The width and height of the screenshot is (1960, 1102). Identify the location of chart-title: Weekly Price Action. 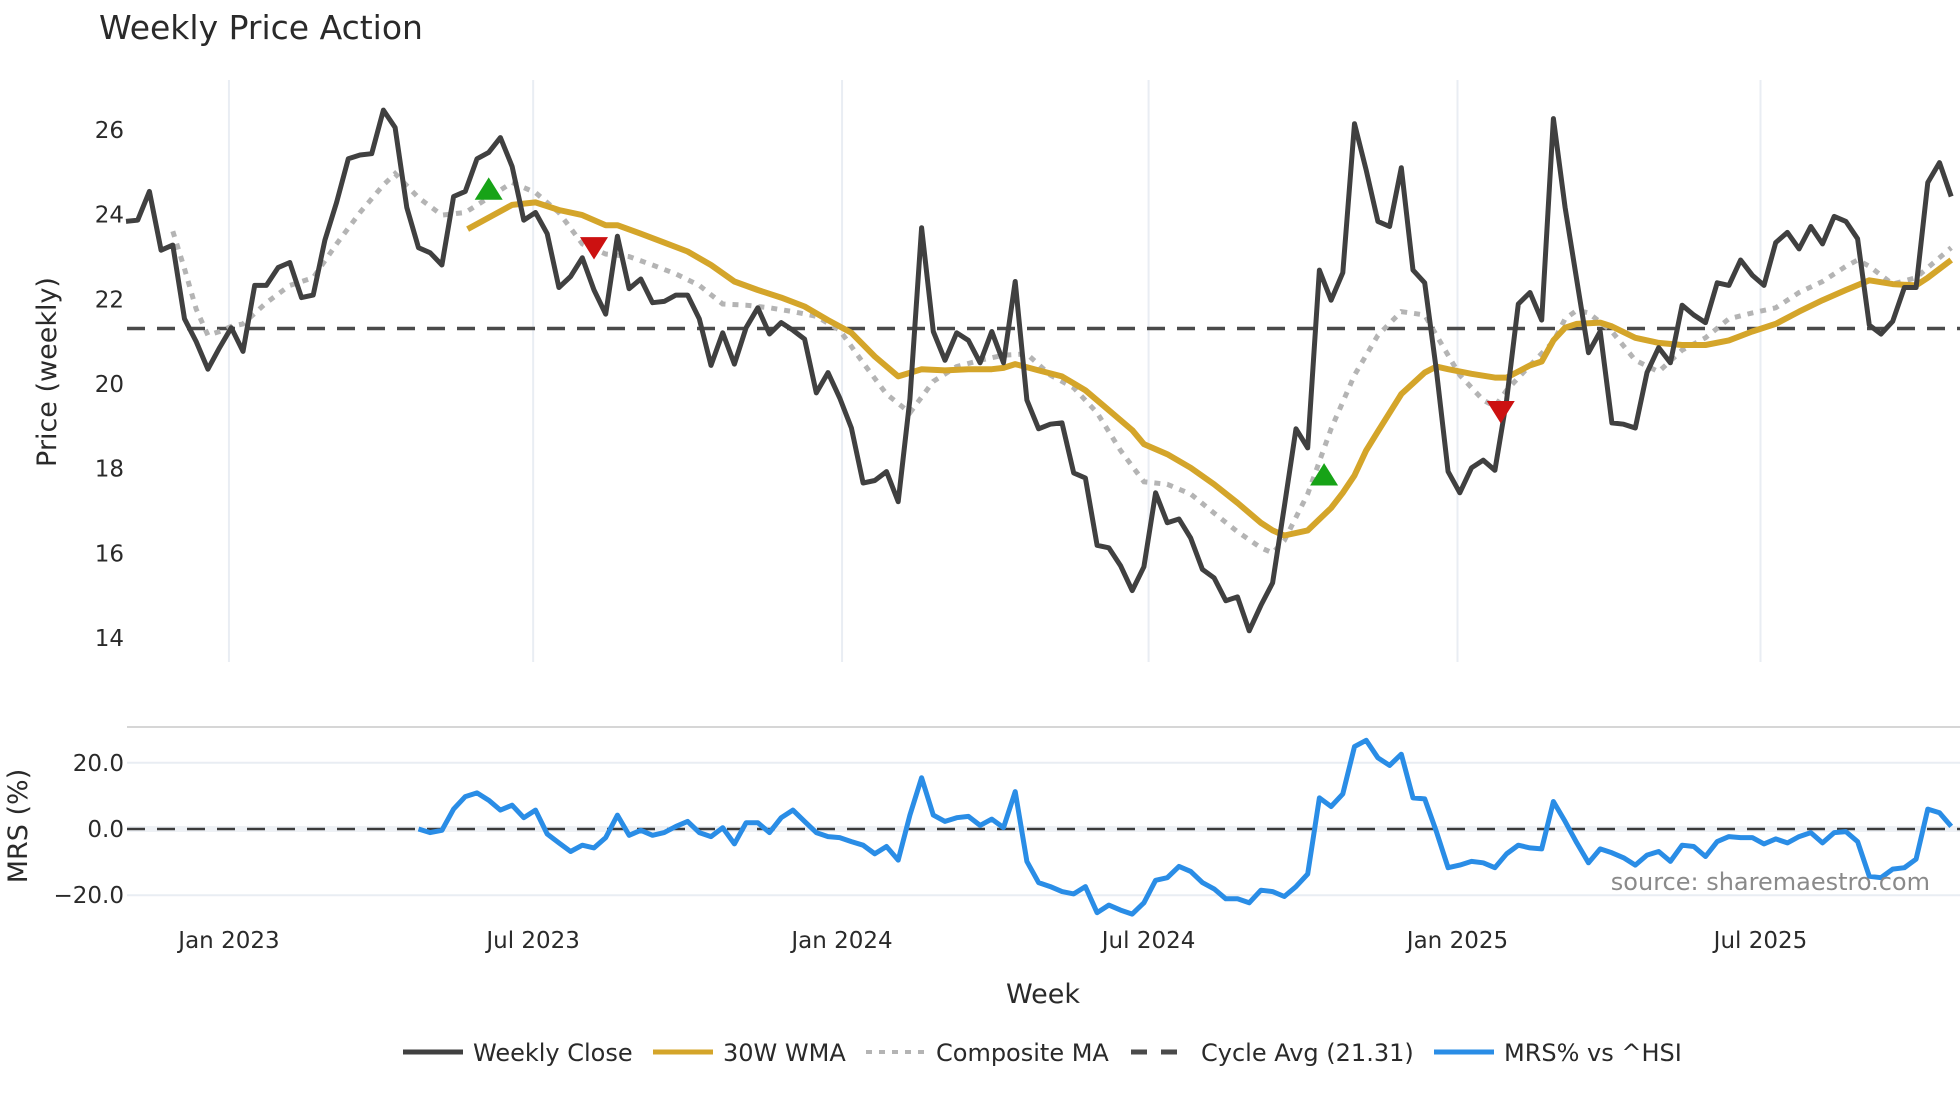
(261, 27).